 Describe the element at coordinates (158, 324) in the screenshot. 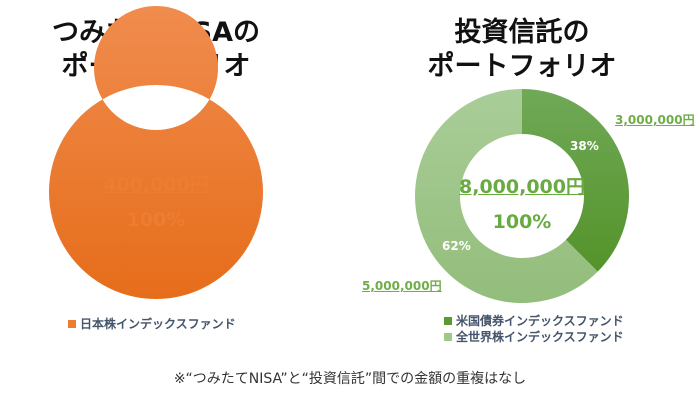

I see `legend-label: 日本株インデックスファンド` at that location.